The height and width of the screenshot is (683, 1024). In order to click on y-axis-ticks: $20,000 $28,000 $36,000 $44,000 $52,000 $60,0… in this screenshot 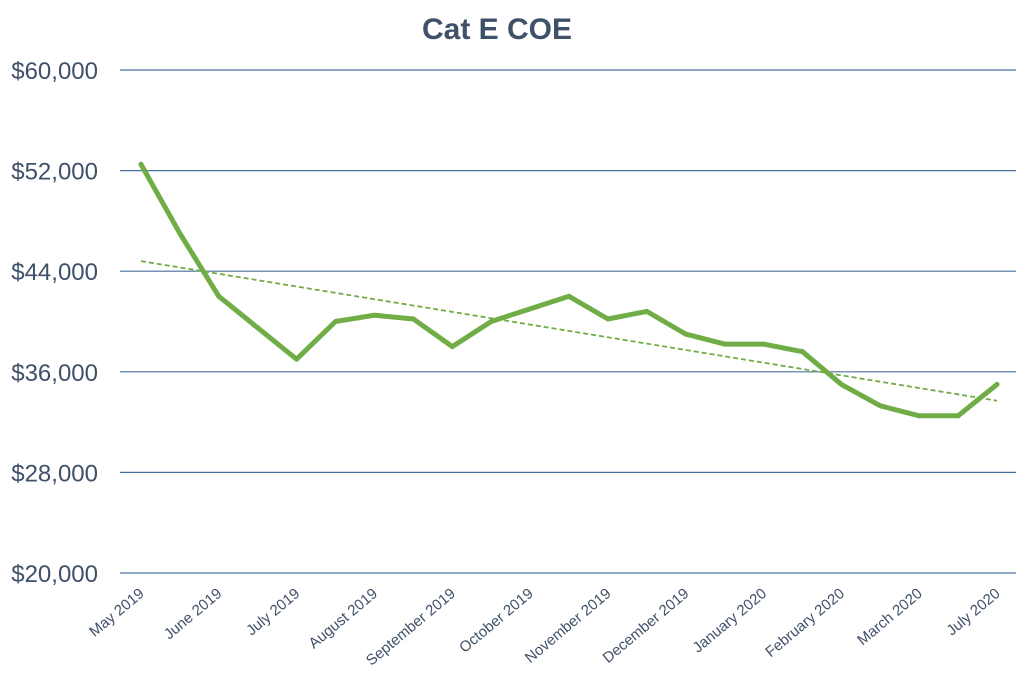, I will do `click(54, 323)`.